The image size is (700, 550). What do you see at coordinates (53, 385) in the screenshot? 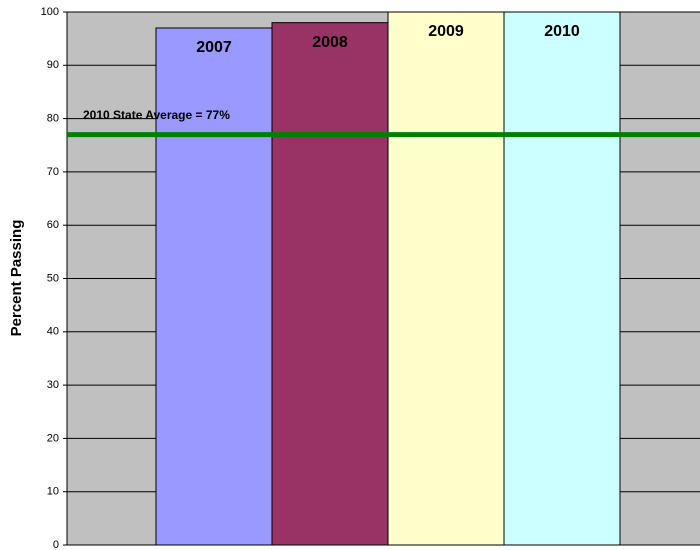
I see `y-tick-label: 30` at bounding box center [53, 385].